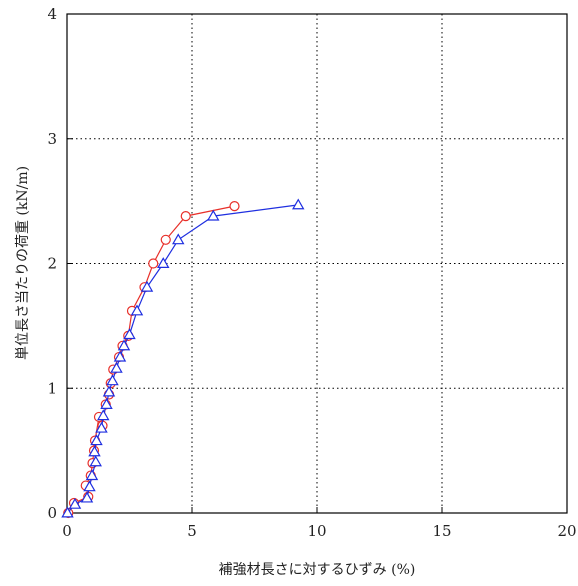 This screenshot has height=586, width=578. Describe the element at coordinates (566, 531) in the screenshot. I see `x-tick-label: 20` at that location.